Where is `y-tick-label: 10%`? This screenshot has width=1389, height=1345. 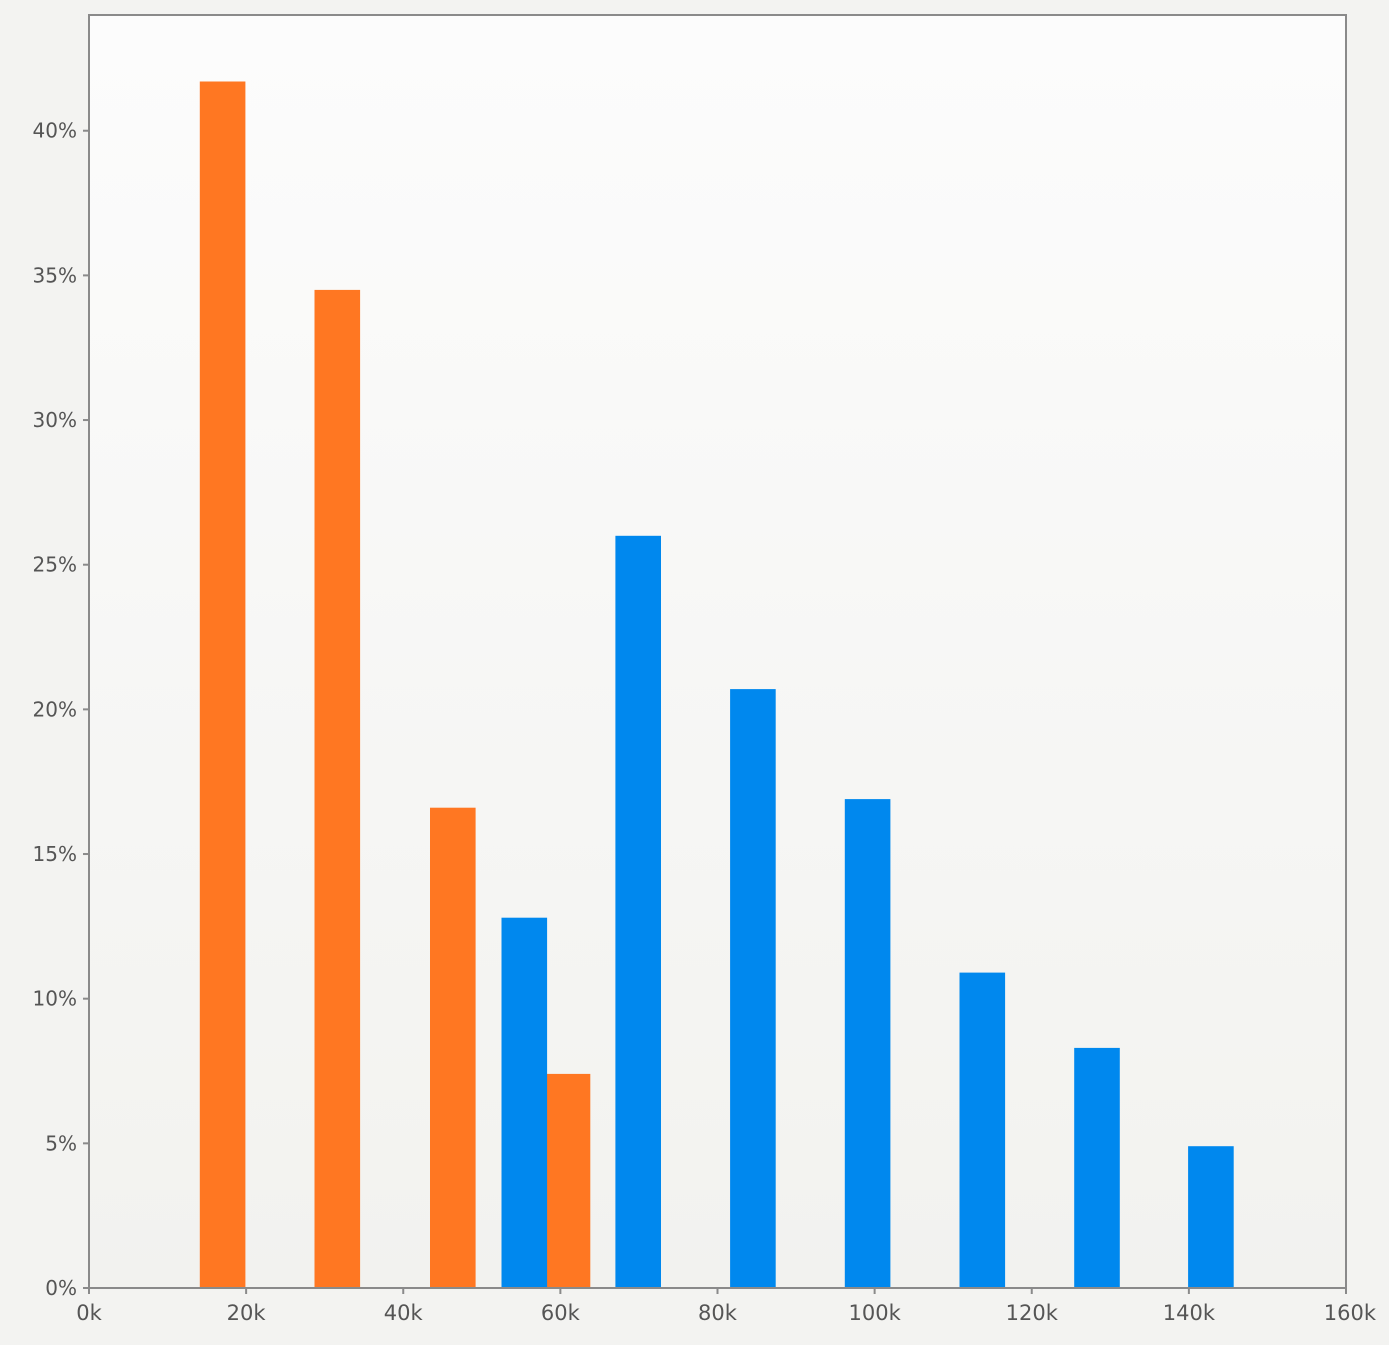
y-tick-label: 10% is located at coordinates (55, 999).